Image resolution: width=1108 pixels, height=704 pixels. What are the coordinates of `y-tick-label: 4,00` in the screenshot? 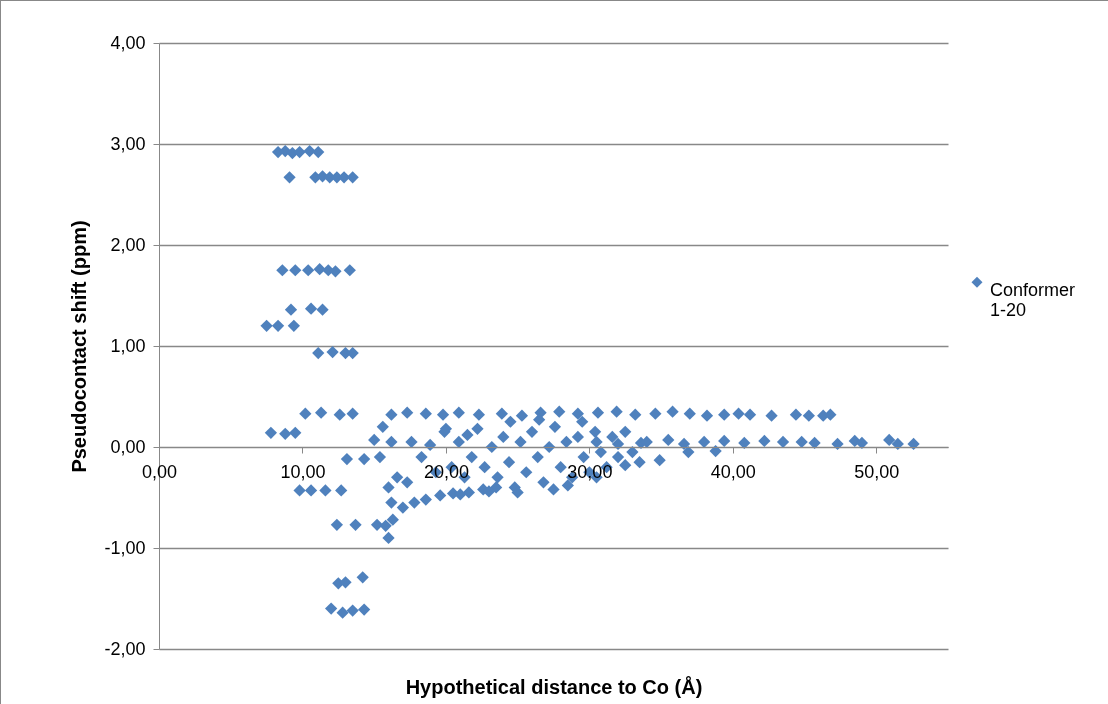 It's located at (128, 42).